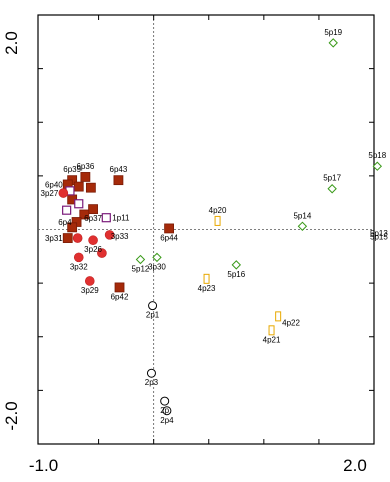 The width and height of the screenshot is (390, 482). What do you see at coordinates (207, 288) in the screenshot?
I see `point-label: 4p23` at bounding box center [207, 288].